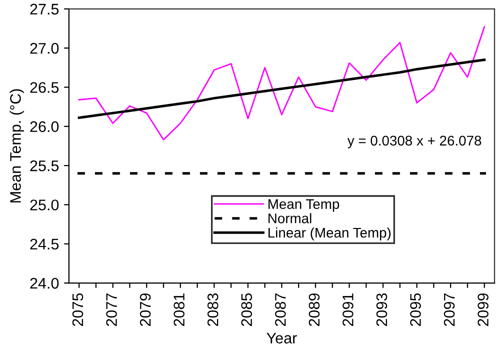 Image resolution: width=496 pixels, height=356 pixels. What do you see at coordinates (280, 310) in the screenshot?
I see `x-tick-label: 2087` at bounding box center [280, 310].